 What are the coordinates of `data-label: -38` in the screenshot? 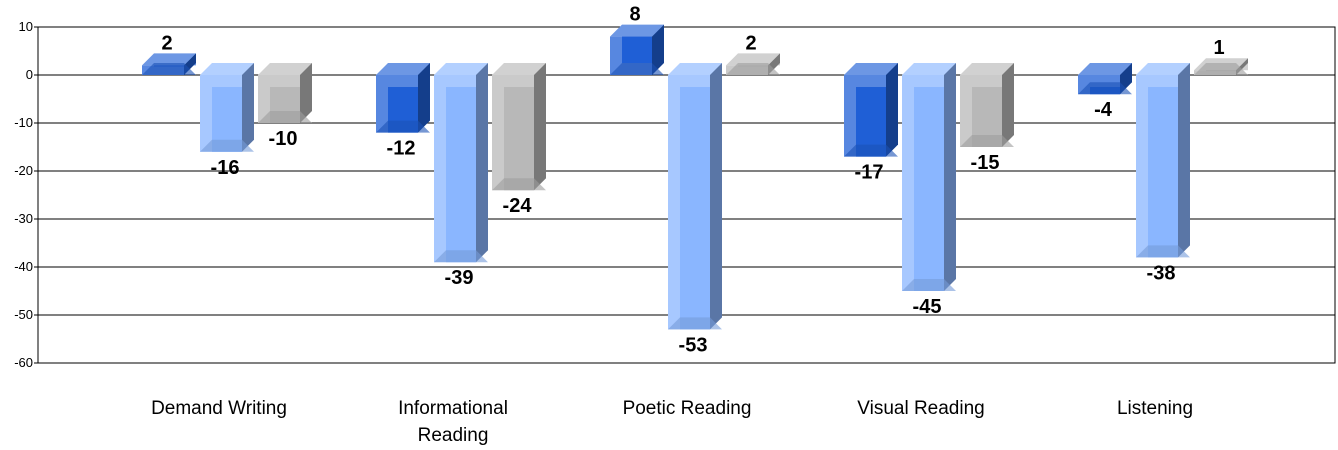 It's located at (1161, 273).